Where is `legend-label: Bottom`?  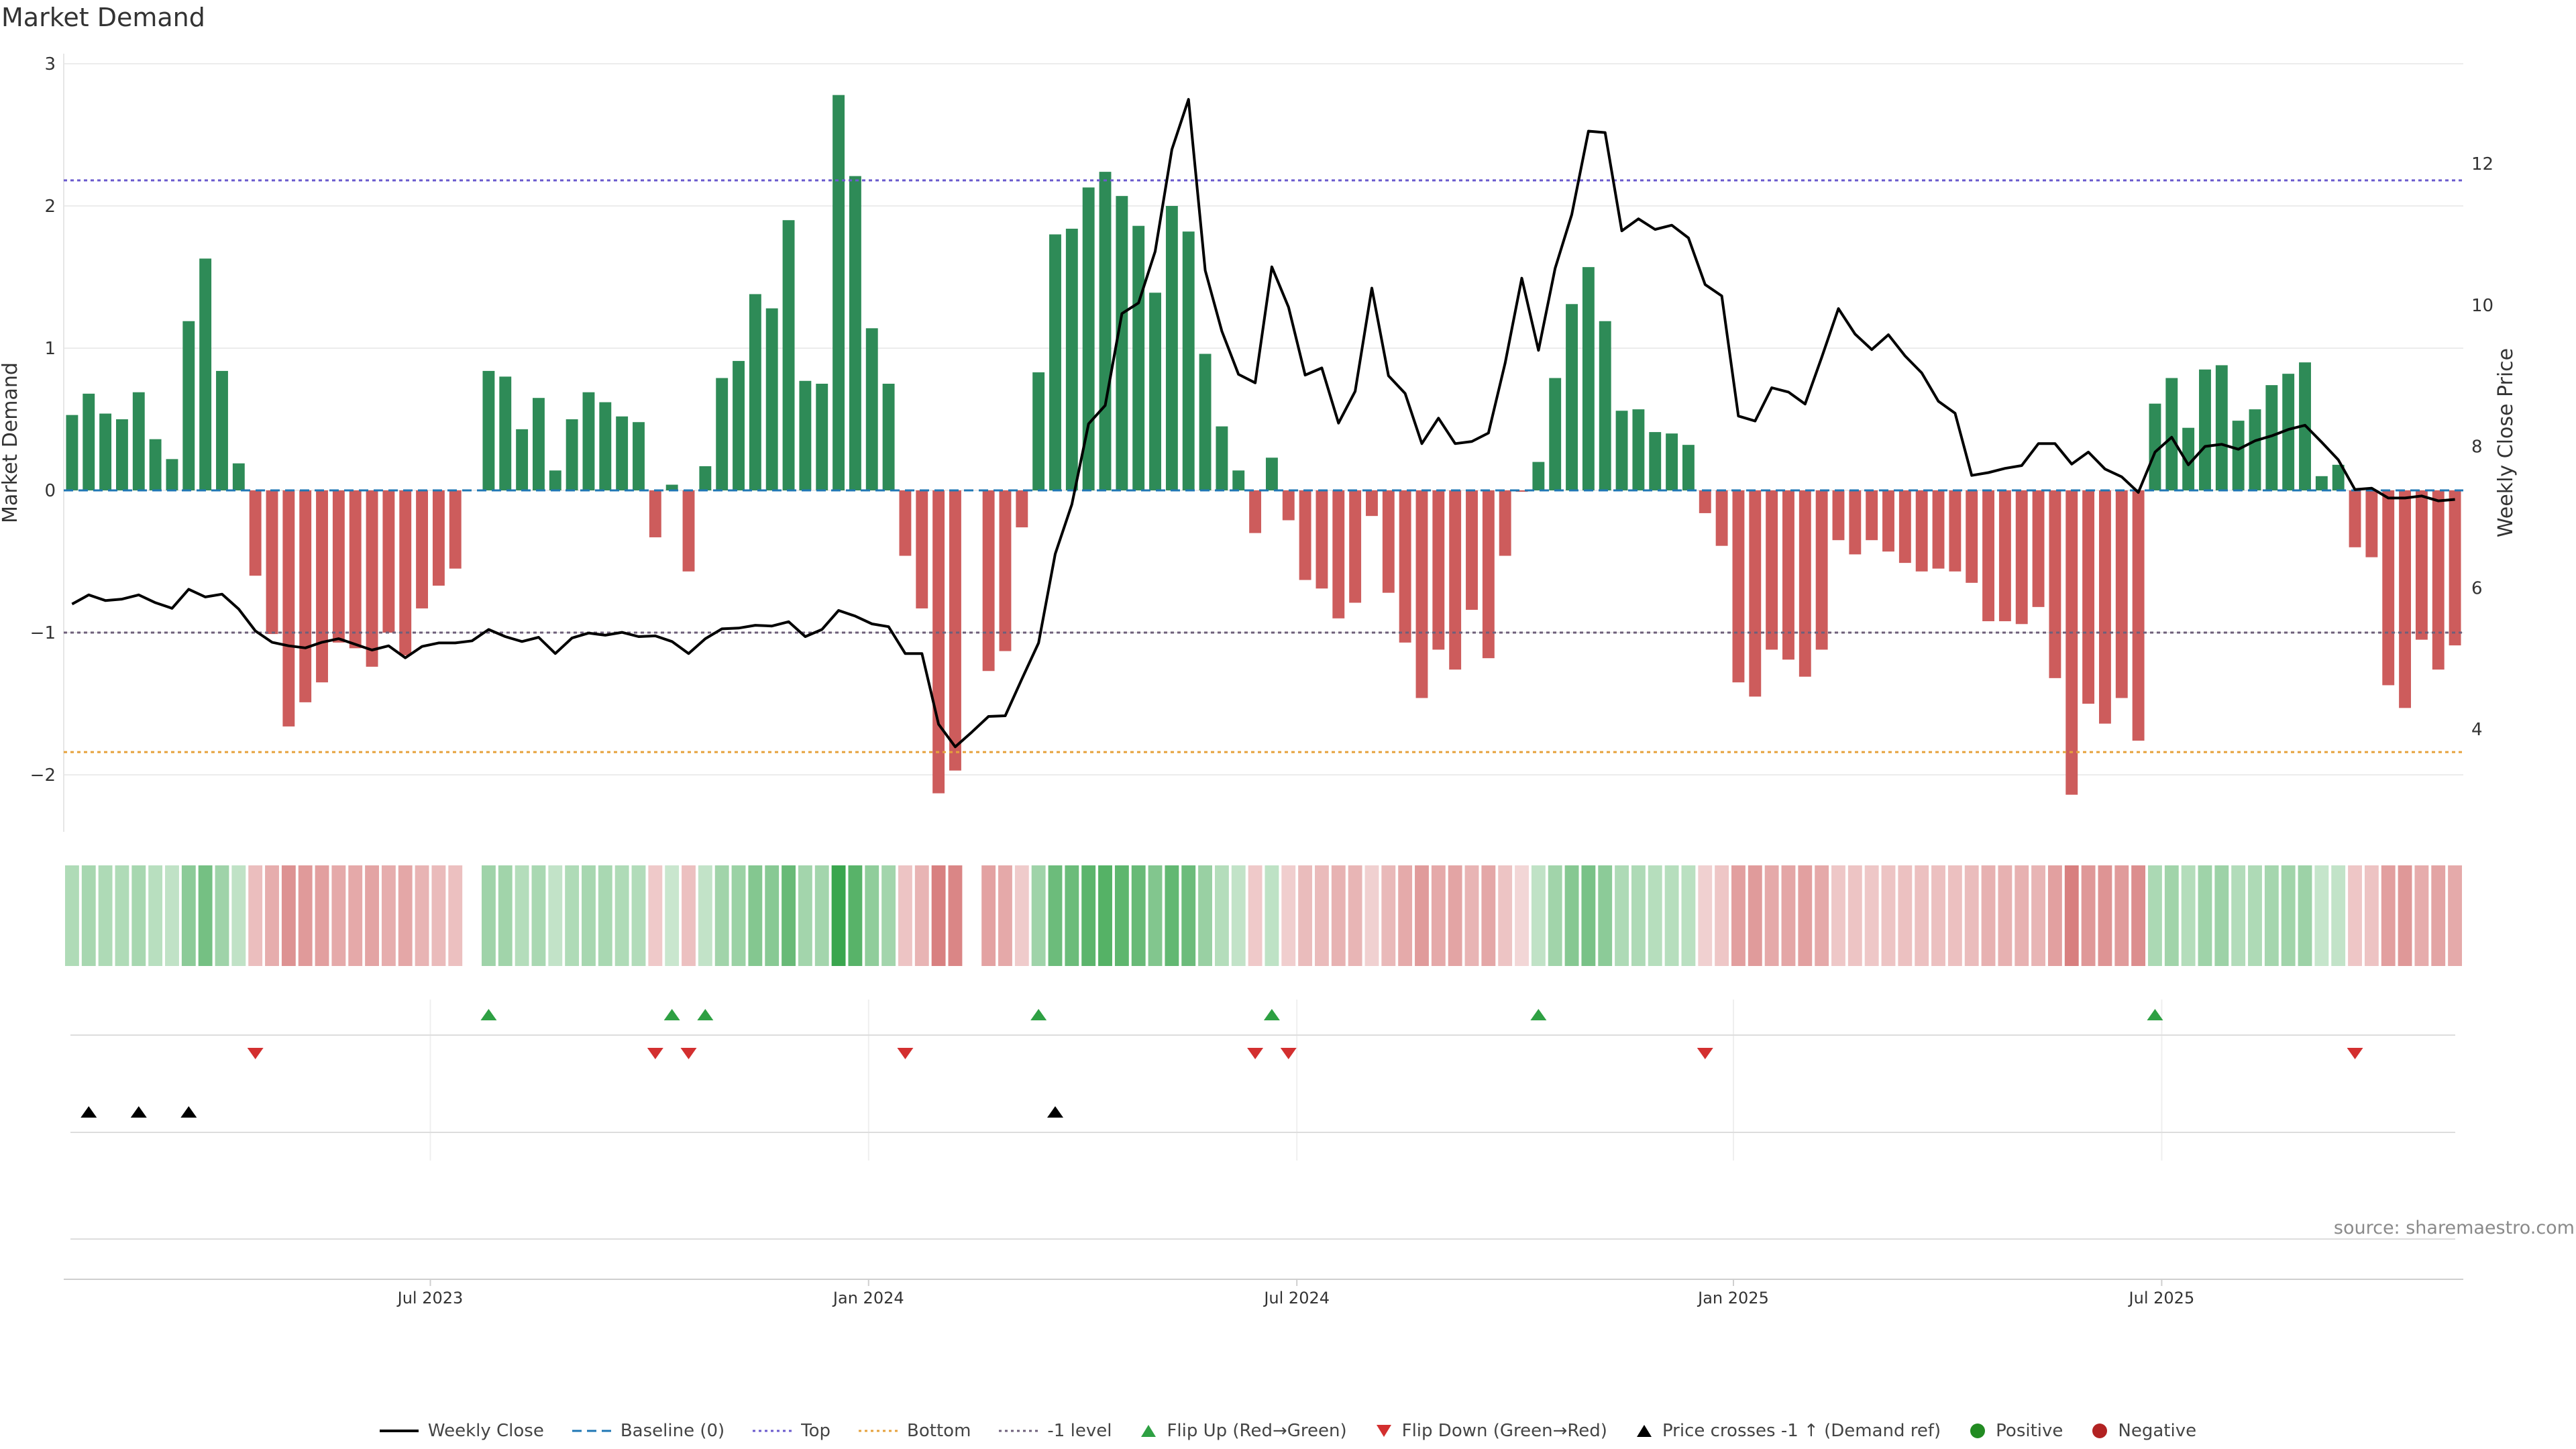
legend-label: Bottom is located at coordinates (939, 1431).